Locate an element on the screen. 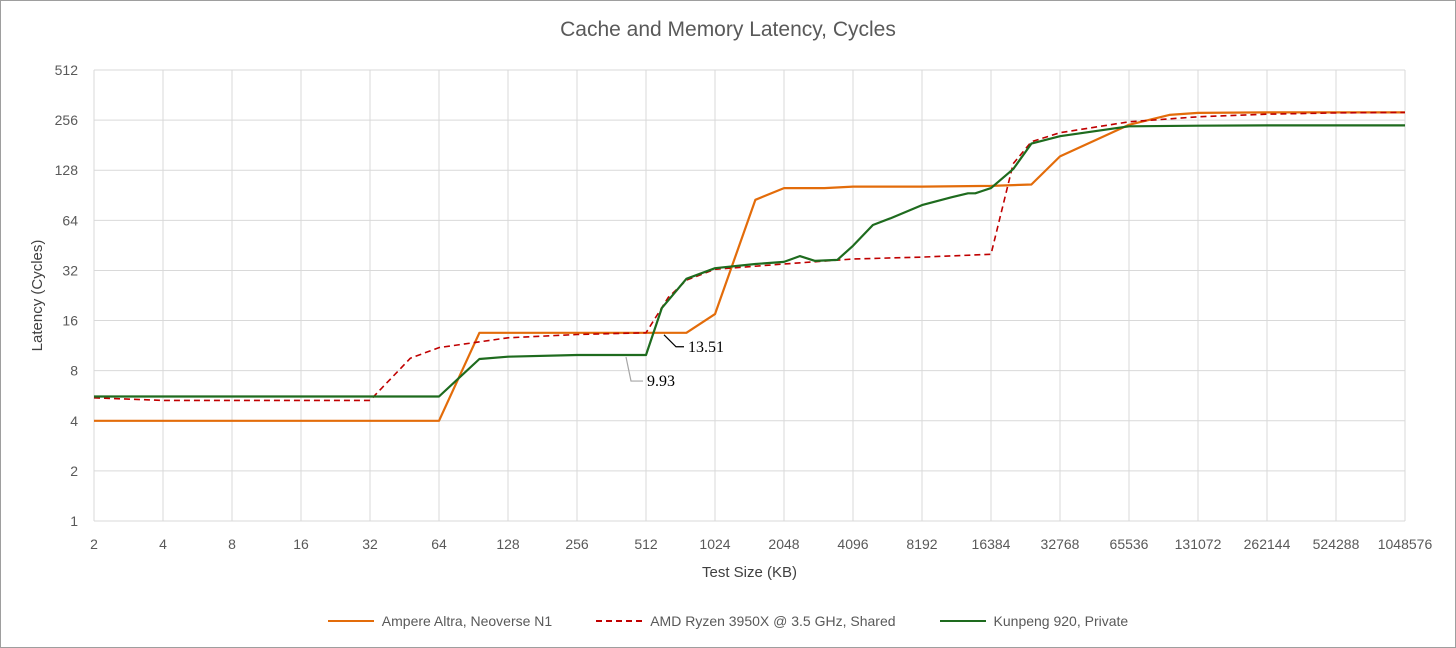 This screenshot has width=1456, height=648. x-tick-label: 256 is located at coordinates (577, 544).